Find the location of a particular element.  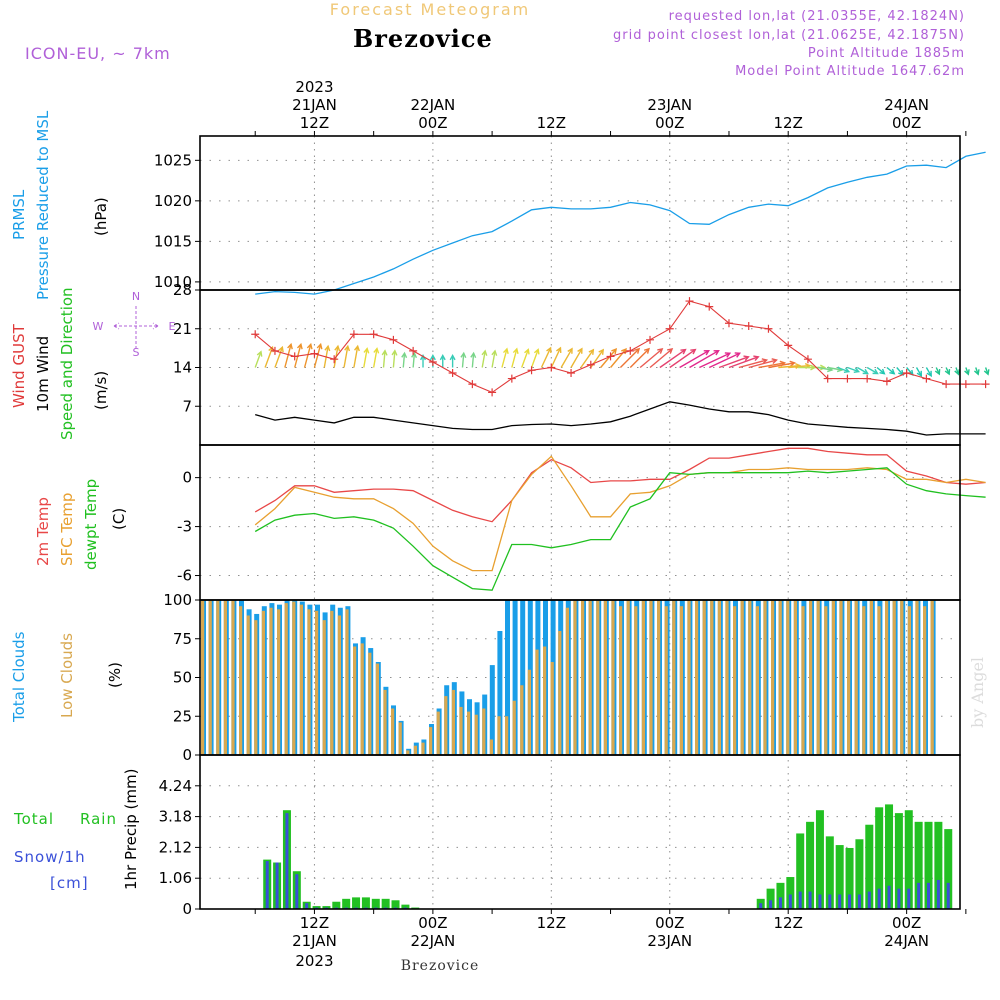

model-altitude: Model Point Altitude 1647.62m is located at coordinates (850, 71).